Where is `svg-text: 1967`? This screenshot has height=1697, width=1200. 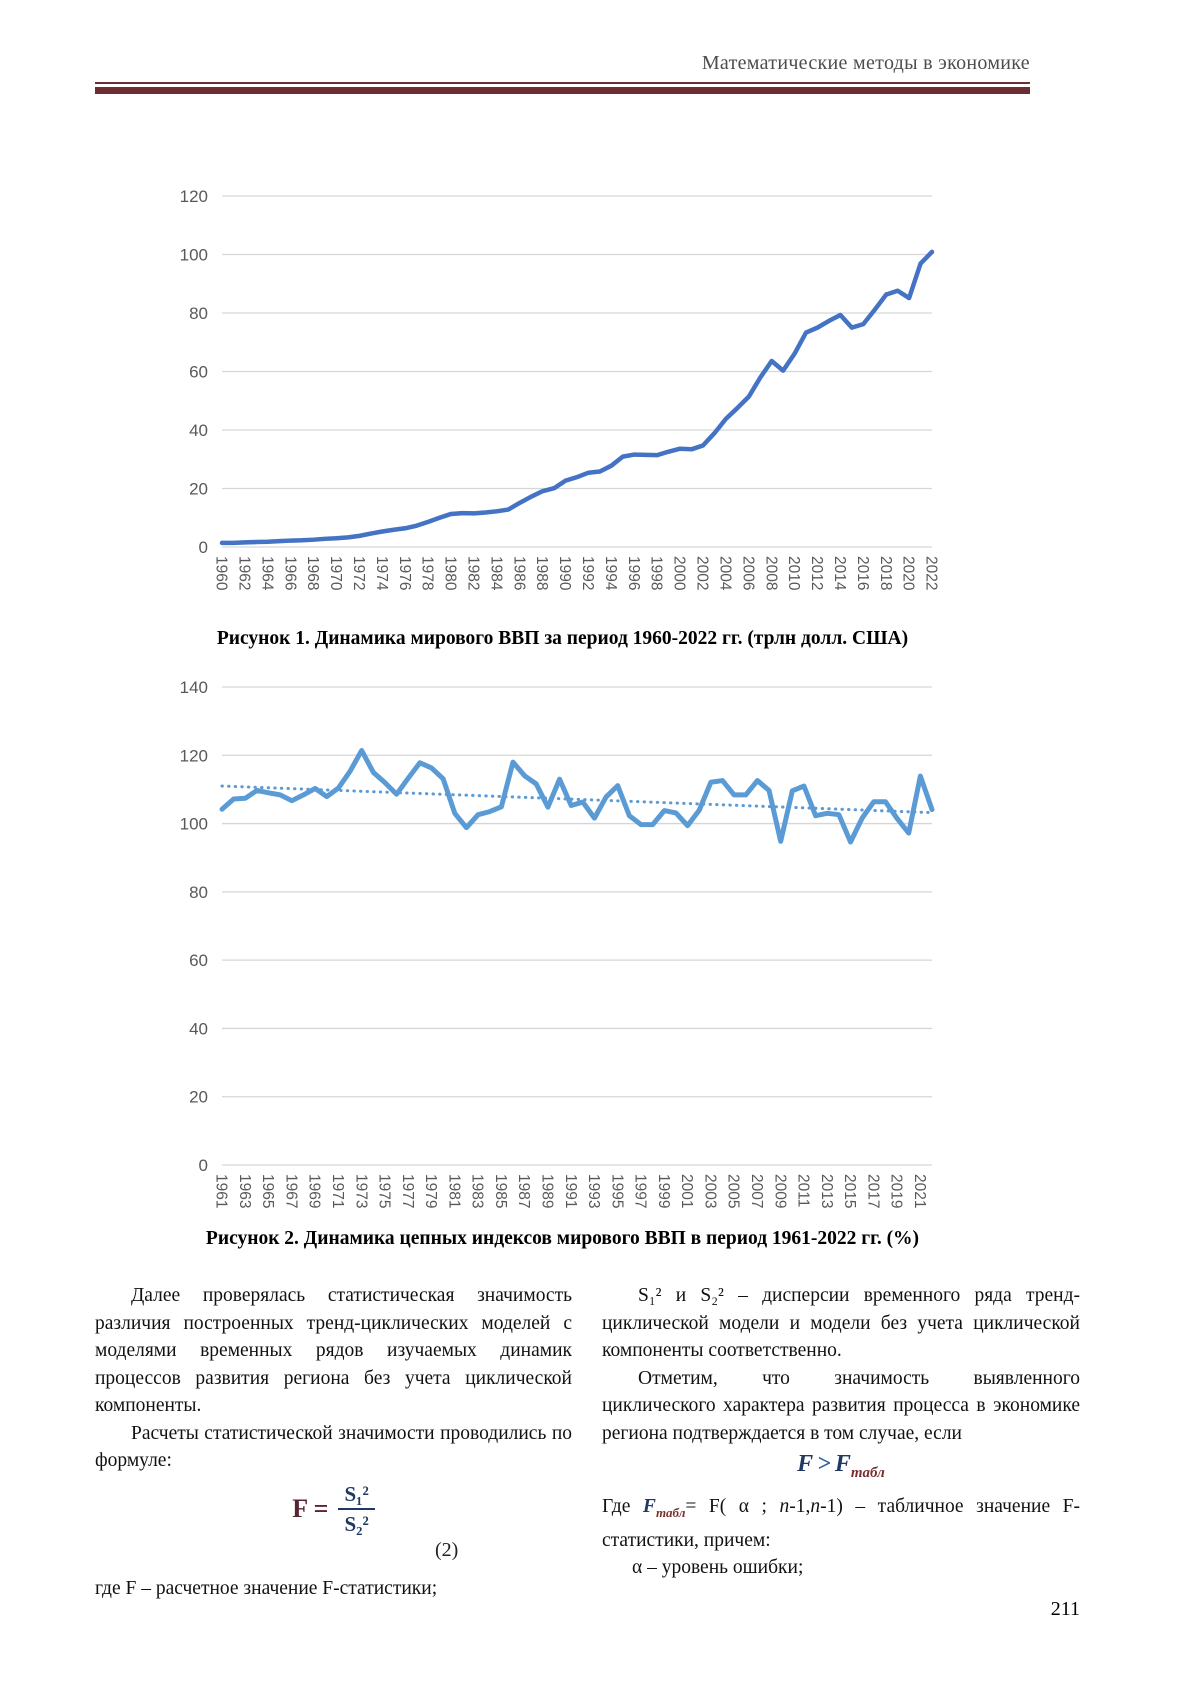
svg-text: 1967 is located at coordinates (290, 1191).